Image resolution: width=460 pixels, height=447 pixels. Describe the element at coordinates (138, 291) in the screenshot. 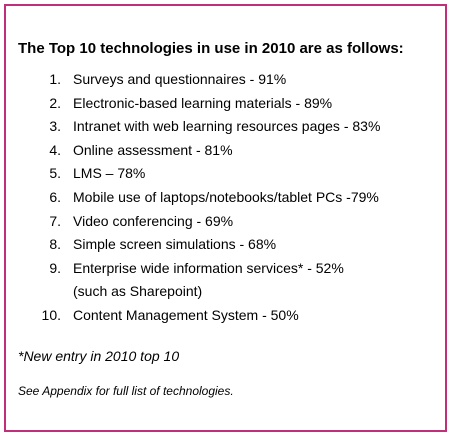

I see `item-subtext: (such as Sharepoint)` at that location.